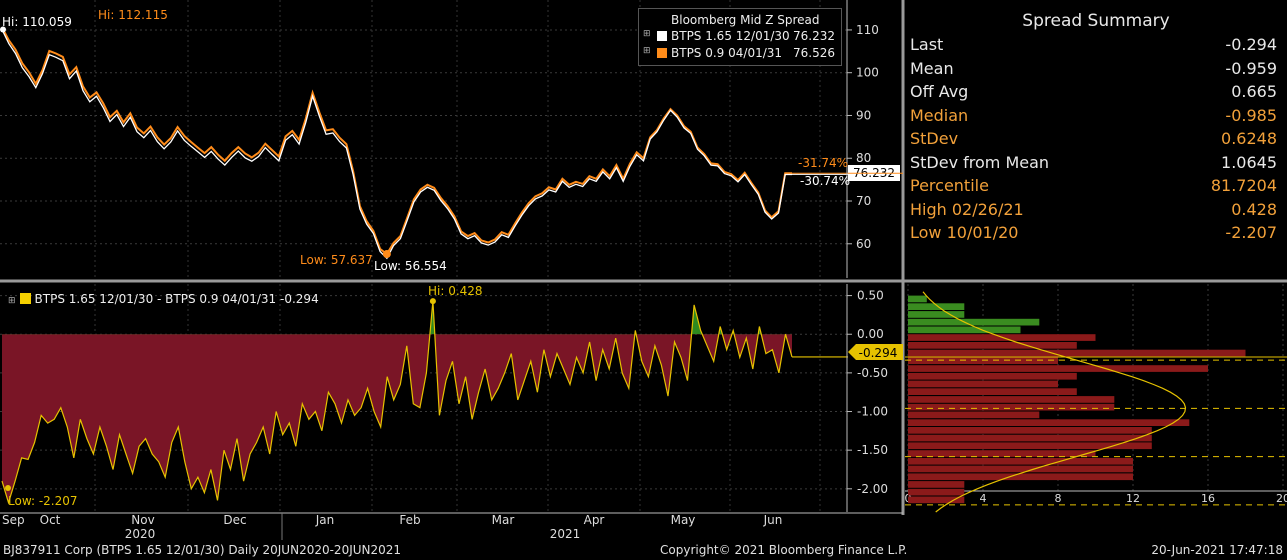 The width and height of the screenshot is (1287, 560). I want to click on summary-row-label: Percentile, so click(949, 185).